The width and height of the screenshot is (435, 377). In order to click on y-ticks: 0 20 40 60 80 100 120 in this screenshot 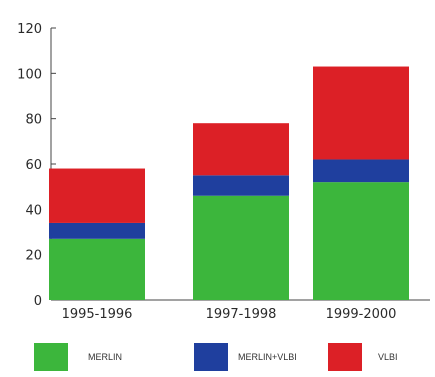, I will do `click(36, 165)`.